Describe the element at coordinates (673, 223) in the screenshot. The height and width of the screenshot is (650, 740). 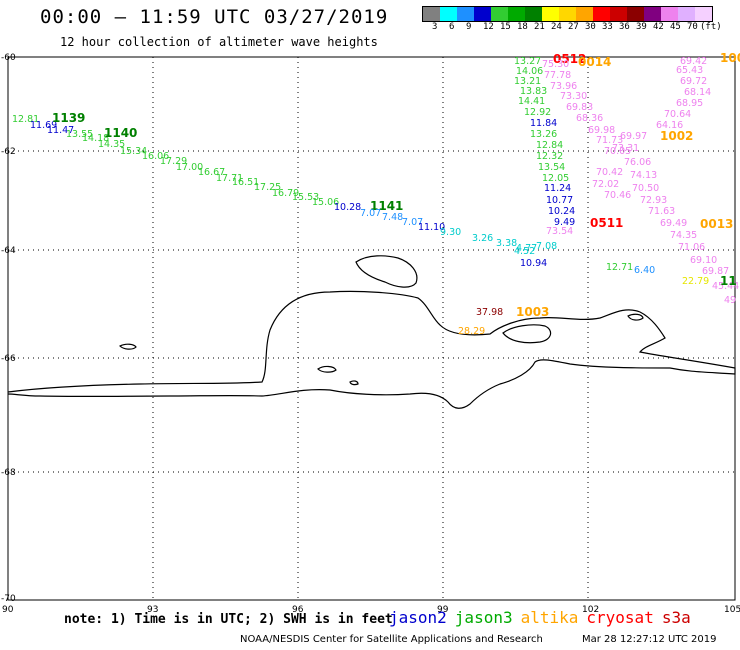
I see `wave-height-label: 69.49` at that location.